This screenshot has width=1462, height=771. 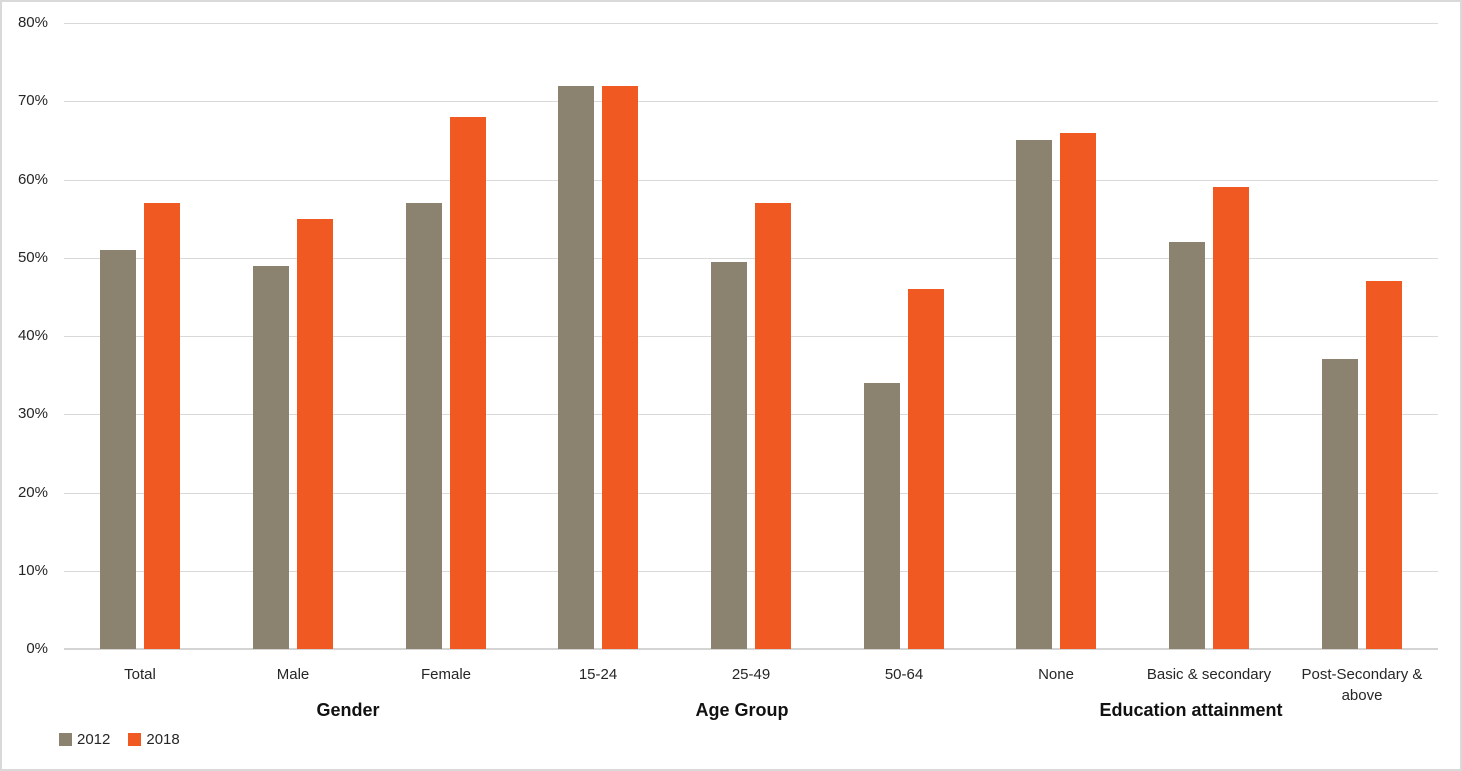 What do you see at coordinates (118, 449) in the screenshot?
I see `bar-2012-total` at bounding box center [118, 449].